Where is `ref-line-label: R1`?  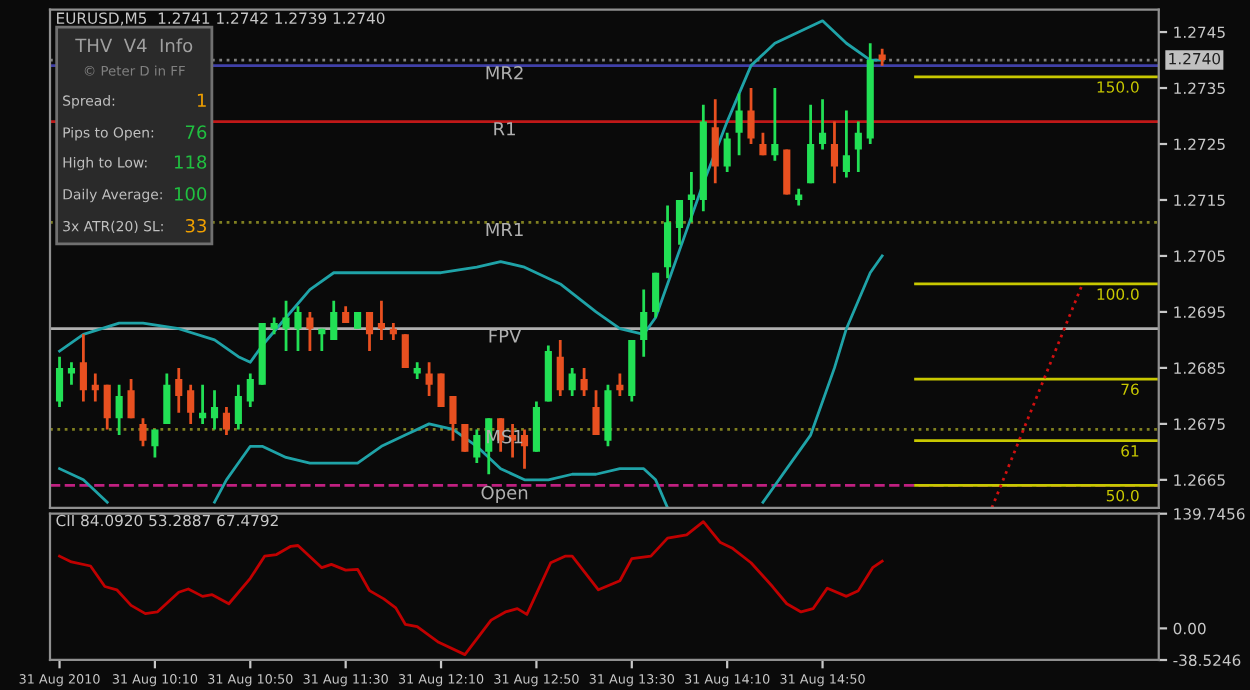 ref-line-label: R1 is located at coordinates (504, 129).